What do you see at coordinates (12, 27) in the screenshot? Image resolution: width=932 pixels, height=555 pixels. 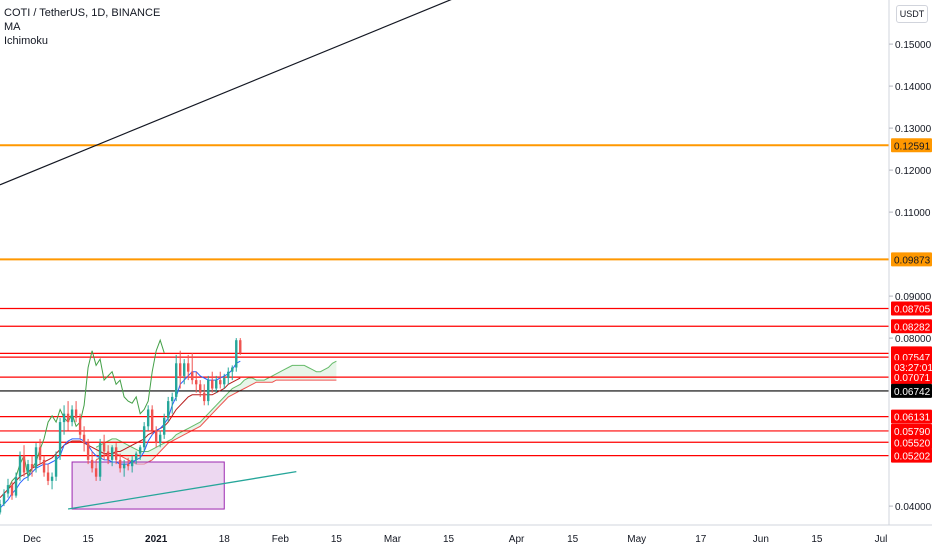 I see `indicator-ma-label: MA` at bounding box center [12, 27].